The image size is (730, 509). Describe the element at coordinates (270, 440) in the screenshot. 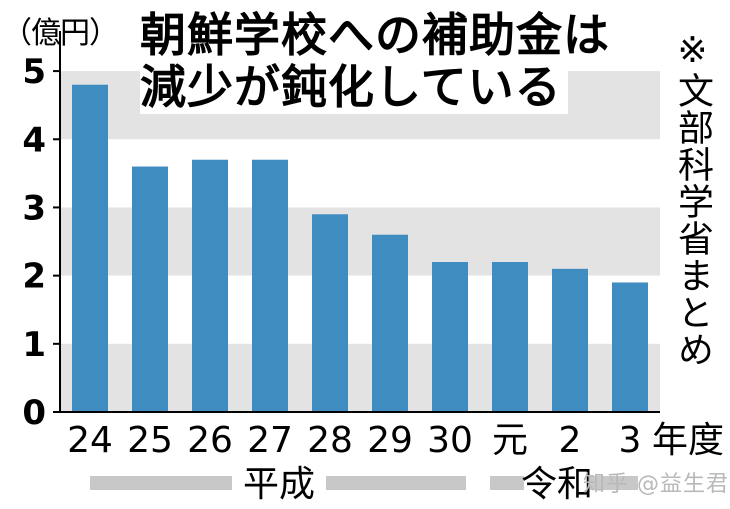

I see `x-tick-label: 27` at that location.